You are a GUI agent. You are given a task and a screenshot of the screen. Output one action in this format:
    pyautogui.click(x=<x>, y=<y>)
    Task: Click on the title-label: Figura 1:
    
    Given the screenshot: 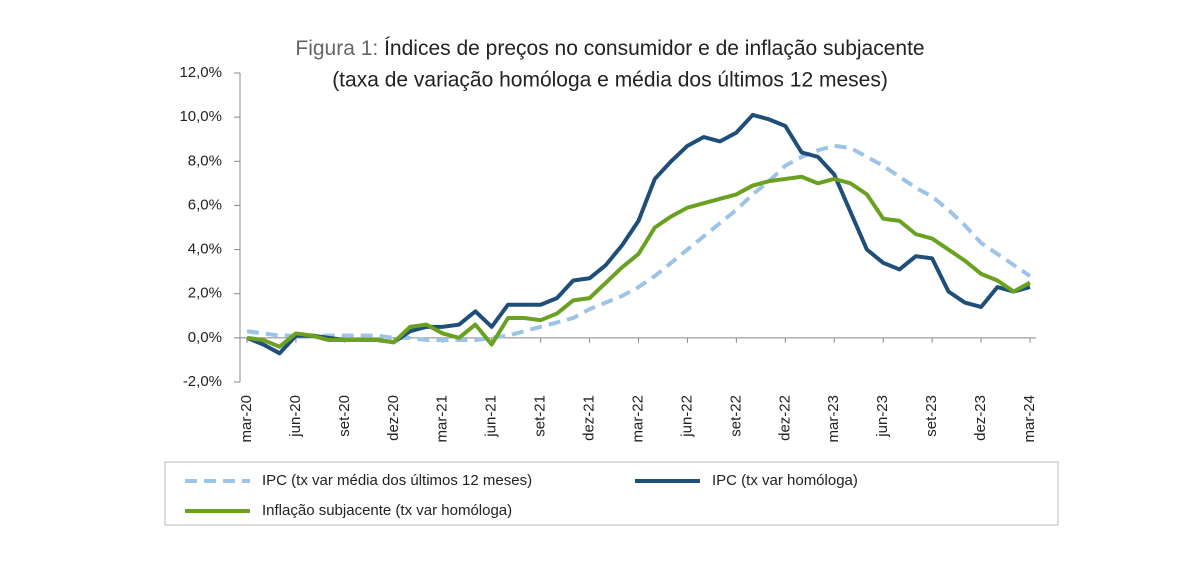 What is the action you would take?
    pyautogui.click(x=336, y=48)
    